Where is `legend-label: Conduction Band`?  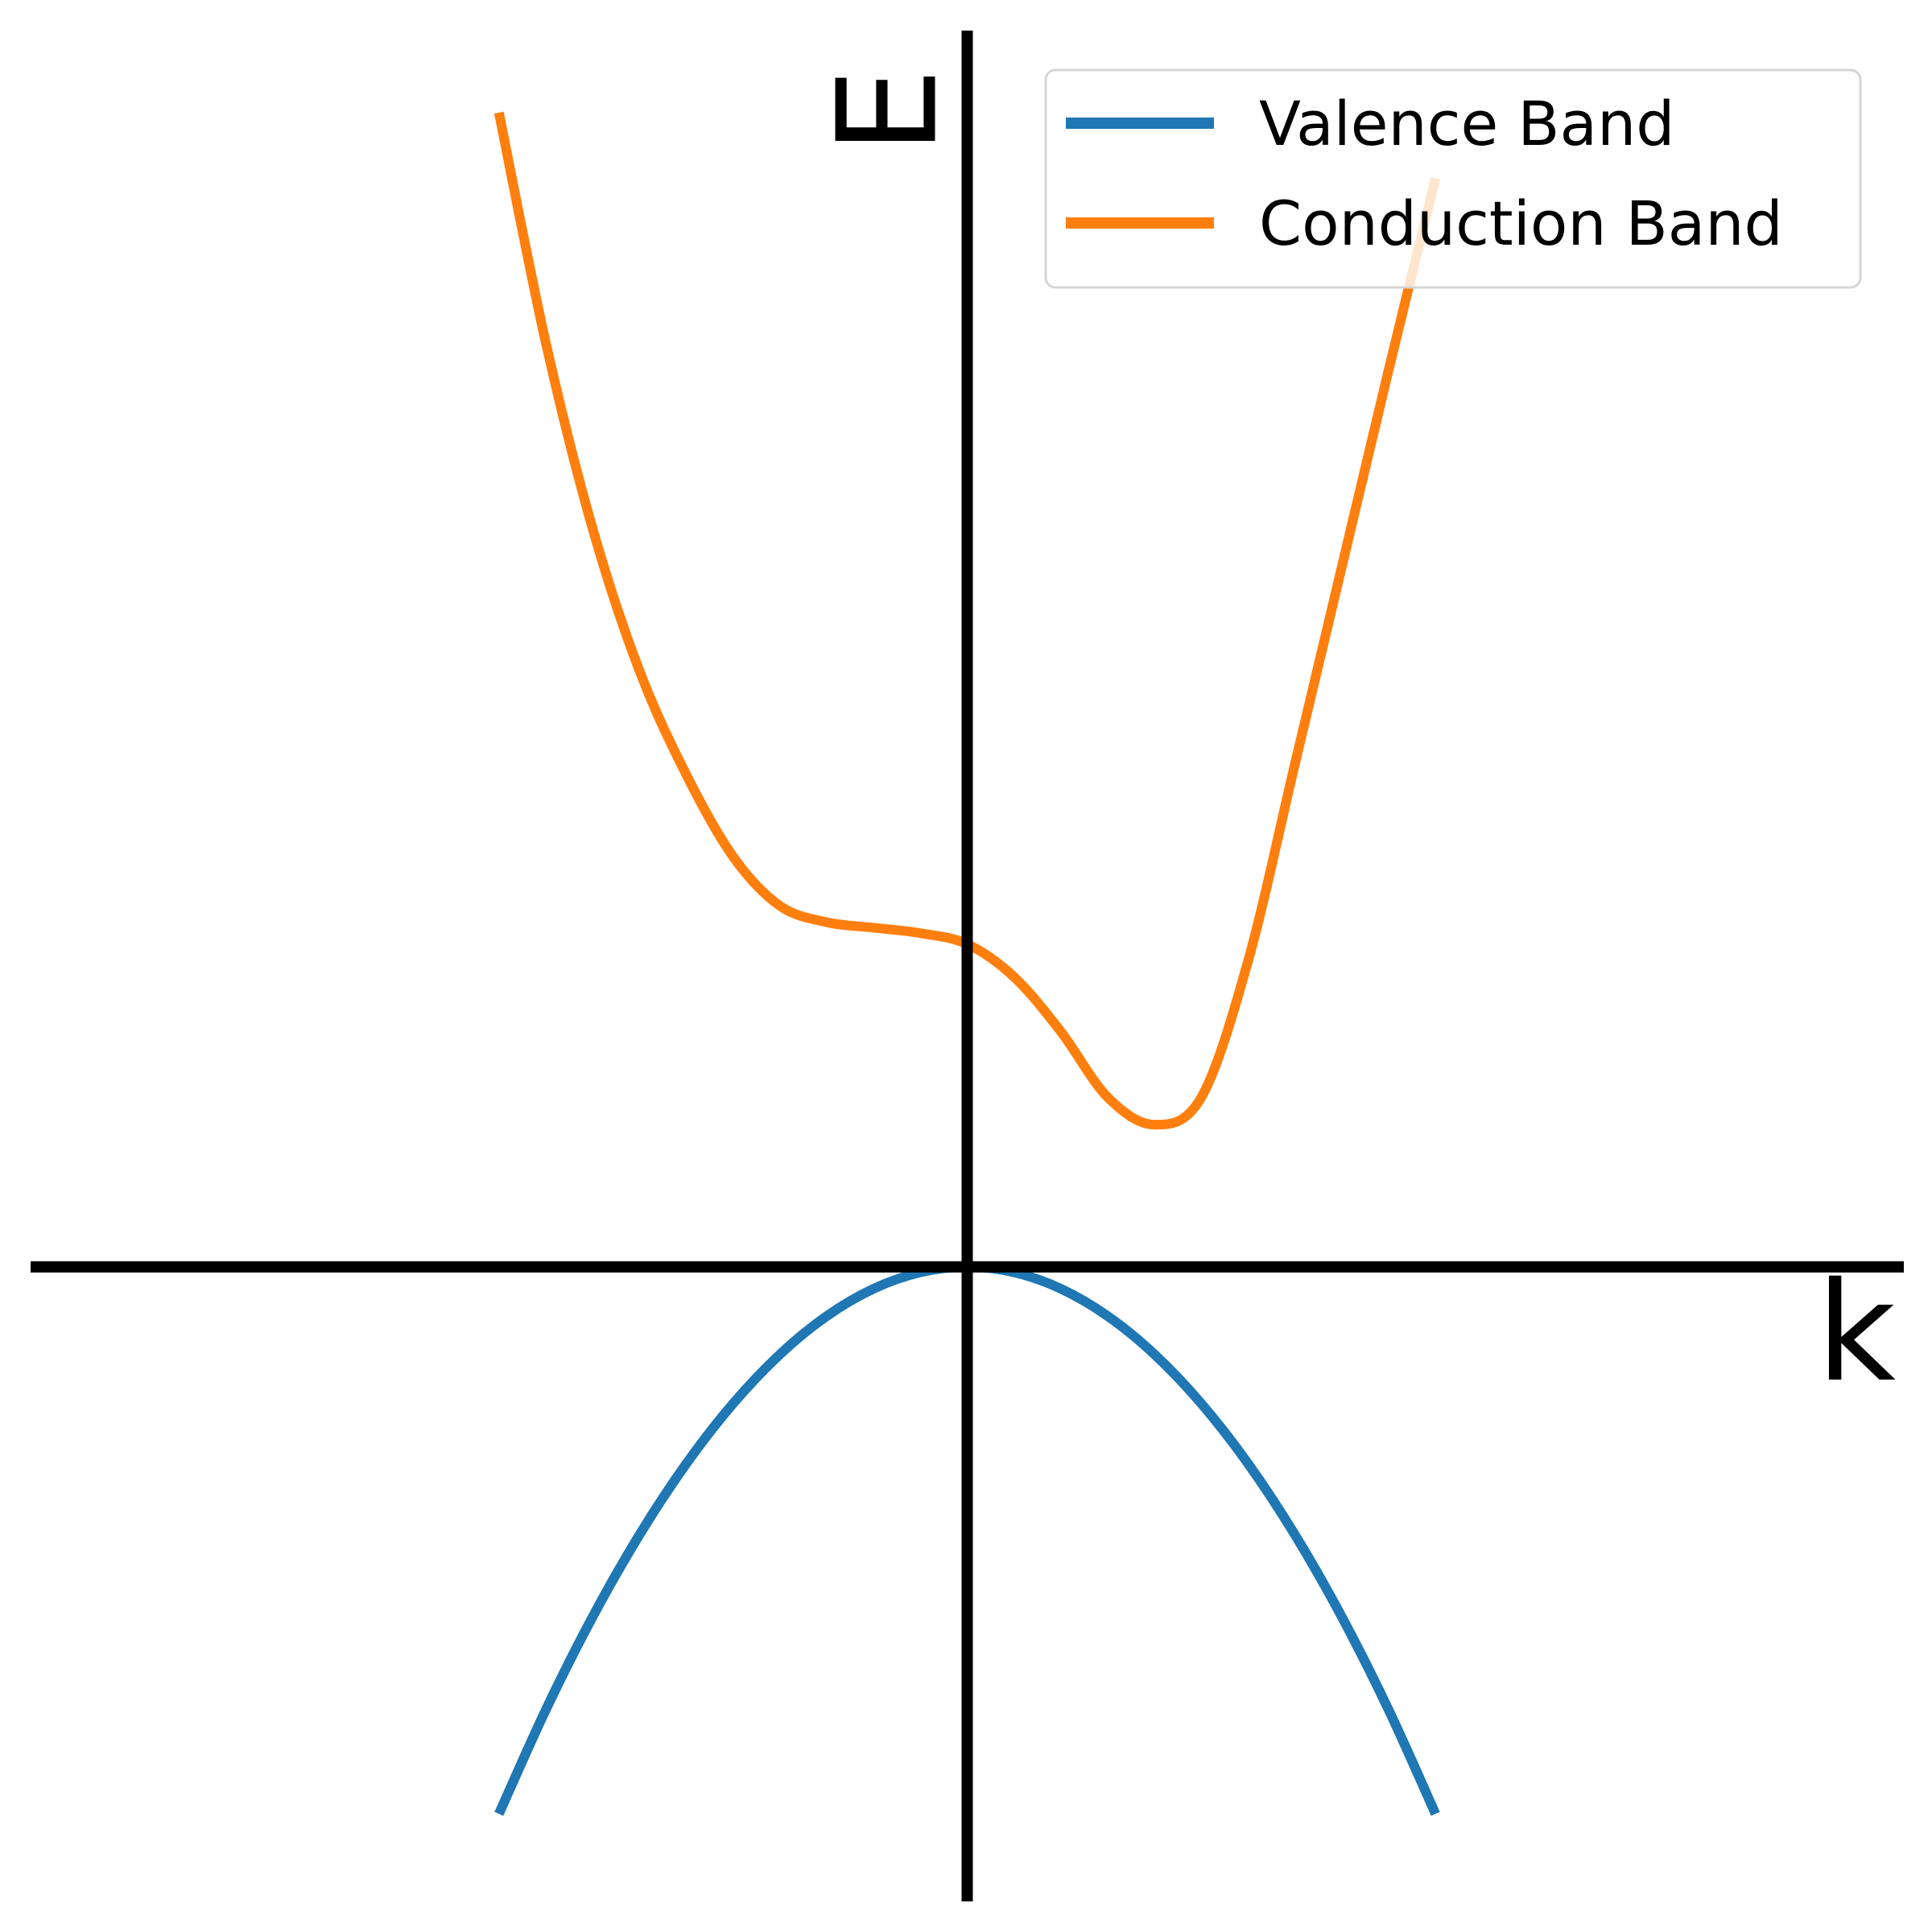 legend-label: Conduction Band is located at coordinates (1521, 223).